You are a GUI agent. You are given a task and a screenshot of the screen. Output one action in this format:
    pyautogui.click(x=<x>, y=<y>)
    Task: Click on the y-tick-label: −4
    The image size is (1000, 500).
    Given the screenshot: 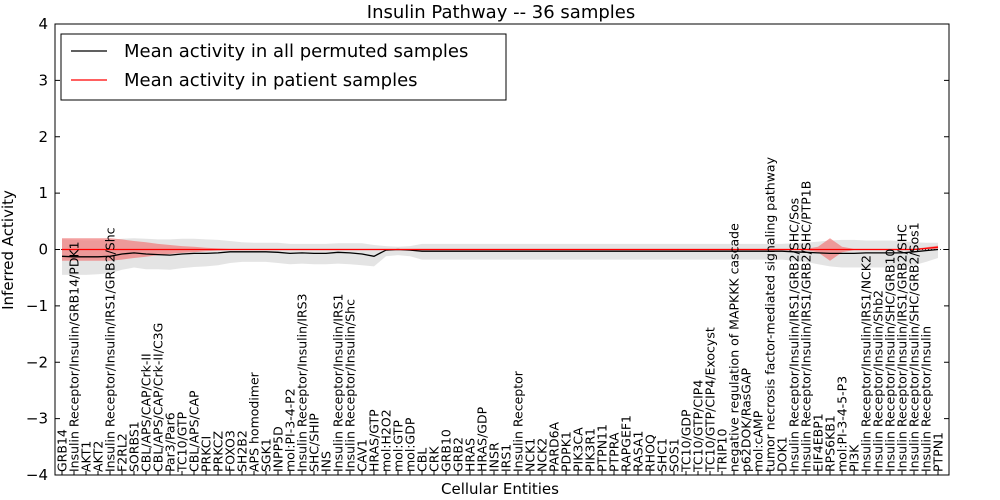 What is the action you would take?
    pyautogui.click(x=37, y=475)
    